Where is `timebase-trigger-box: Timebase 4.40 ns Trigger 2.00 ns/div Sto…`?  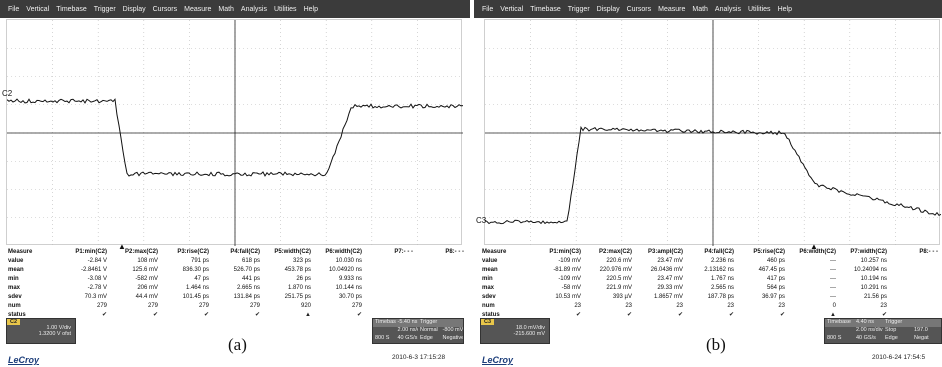
timebase-trigger-box: Timebase 4.40 ns Trigger 2.00 ns/div Sto… is located at coordinates (883, 331).